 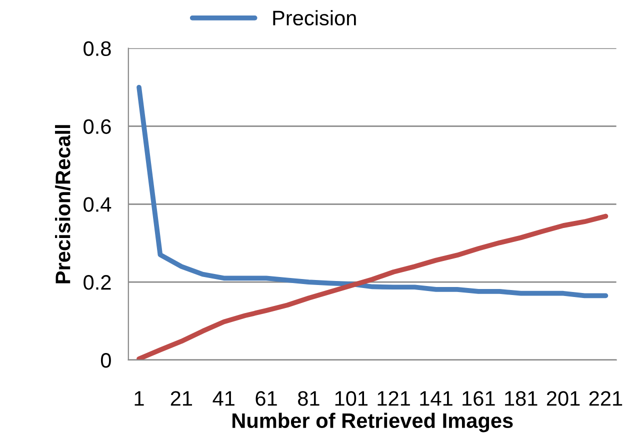 What do you see at coordinates (563, 398) in the screenshot?
I see `x-tick-label: 201` at bounding box center [563, 398].